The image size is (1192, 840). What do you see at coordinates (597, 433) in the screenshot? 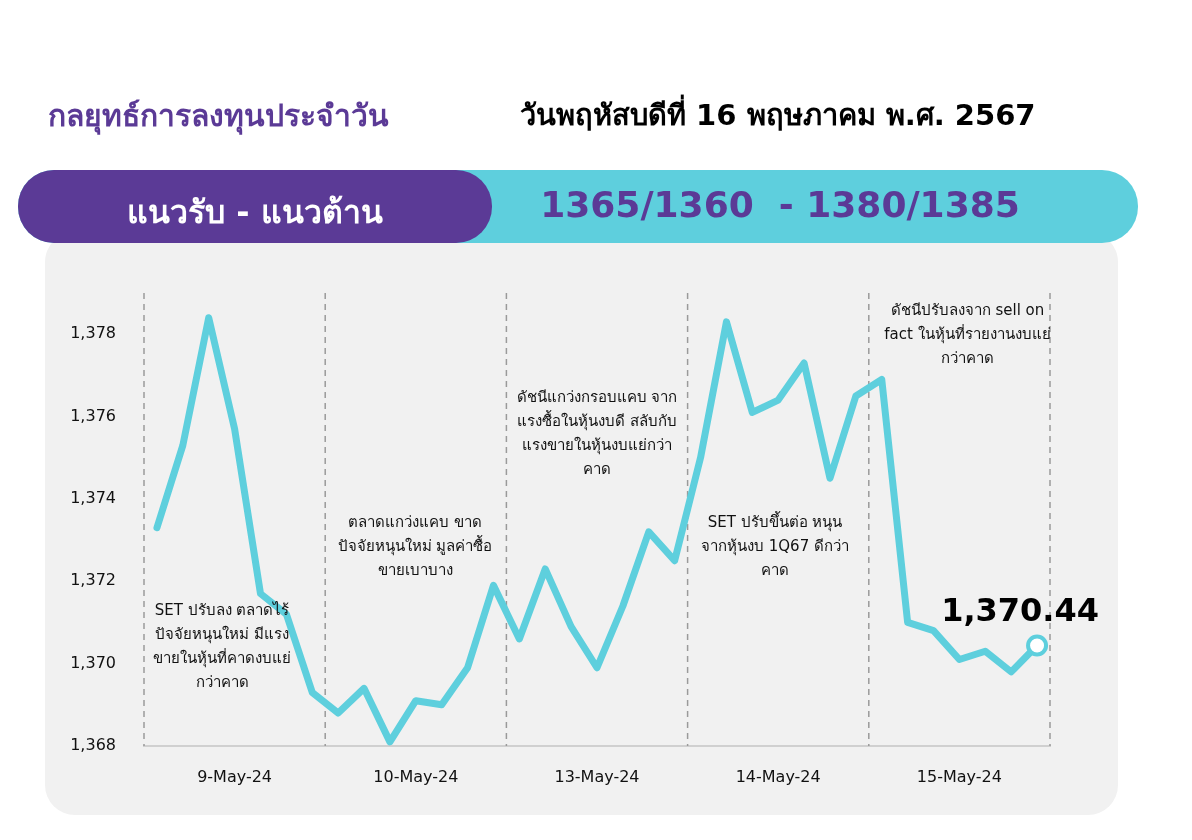
I see `annotation: ดัชนีแกว่งกรอบแคบ จากแรงซื้อในหุ้นงบดี สลับกับแรงขายในหุ้นงบแย่กว่าคาด` at bounding box center [597, 433].